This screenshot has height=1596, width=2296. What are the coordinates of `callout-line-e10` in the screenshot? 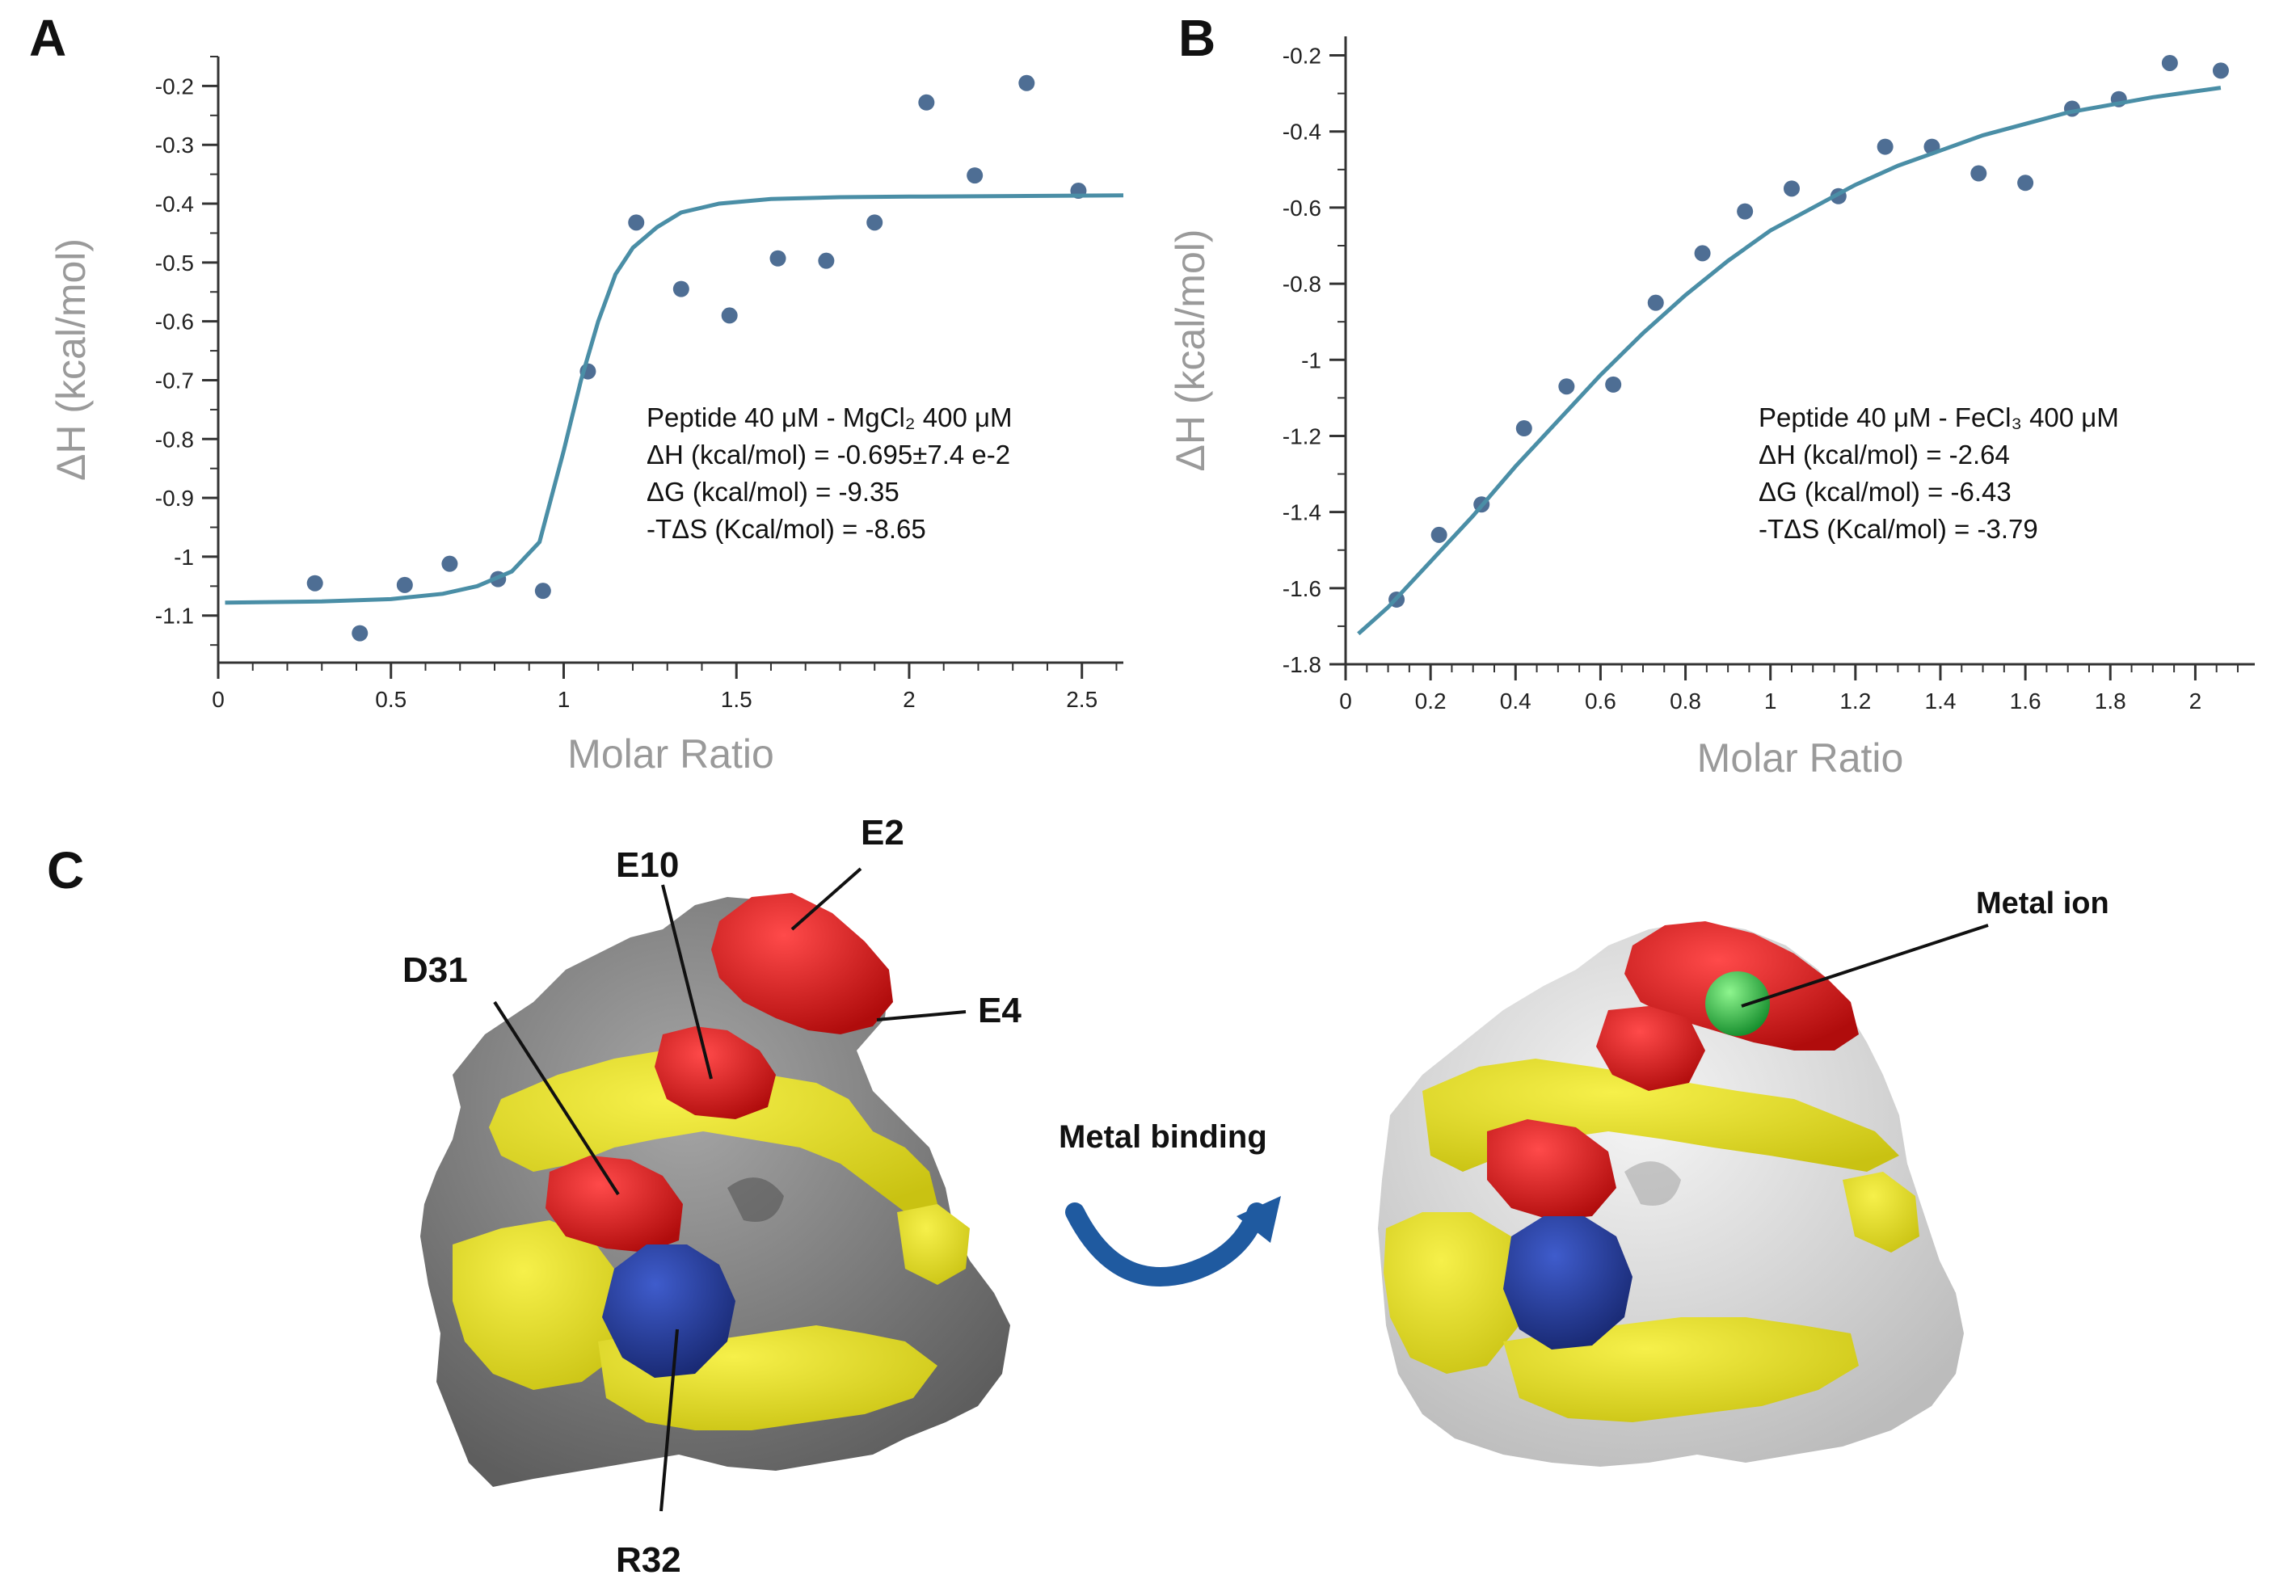 It's located at (687, 982).